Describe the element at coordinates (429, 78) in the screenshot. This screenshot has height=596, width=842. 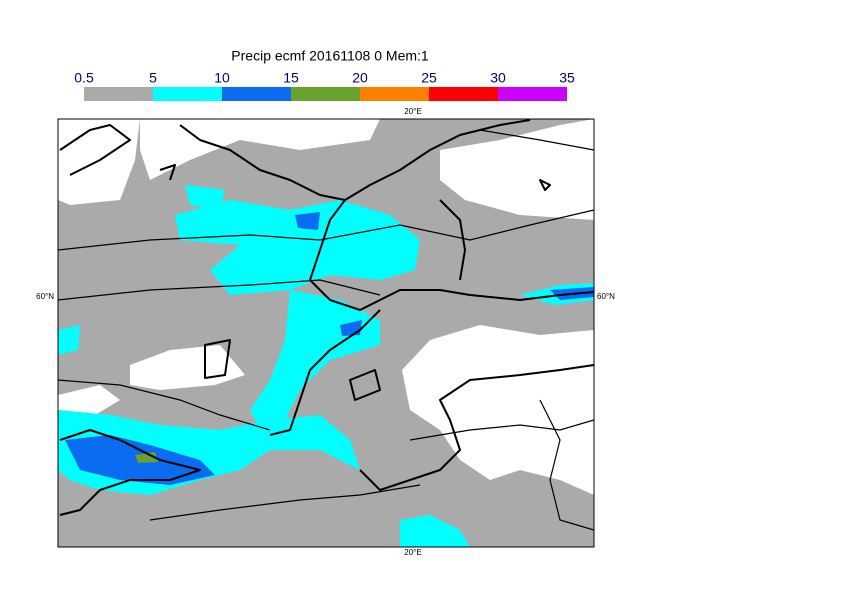
I see `colorbar-label: 25` at that location.